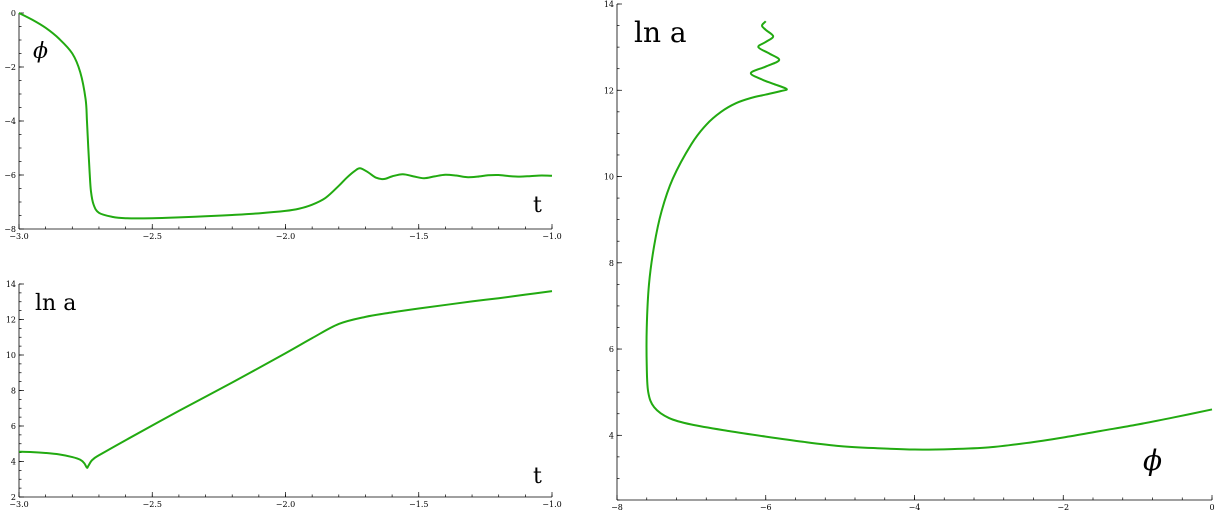 Image resolution: width=1227 pixels, height=515 pixels. Describe the element at coordinates (13, 497) in the screenshot. I see `y-tick-label: 2` at that location.